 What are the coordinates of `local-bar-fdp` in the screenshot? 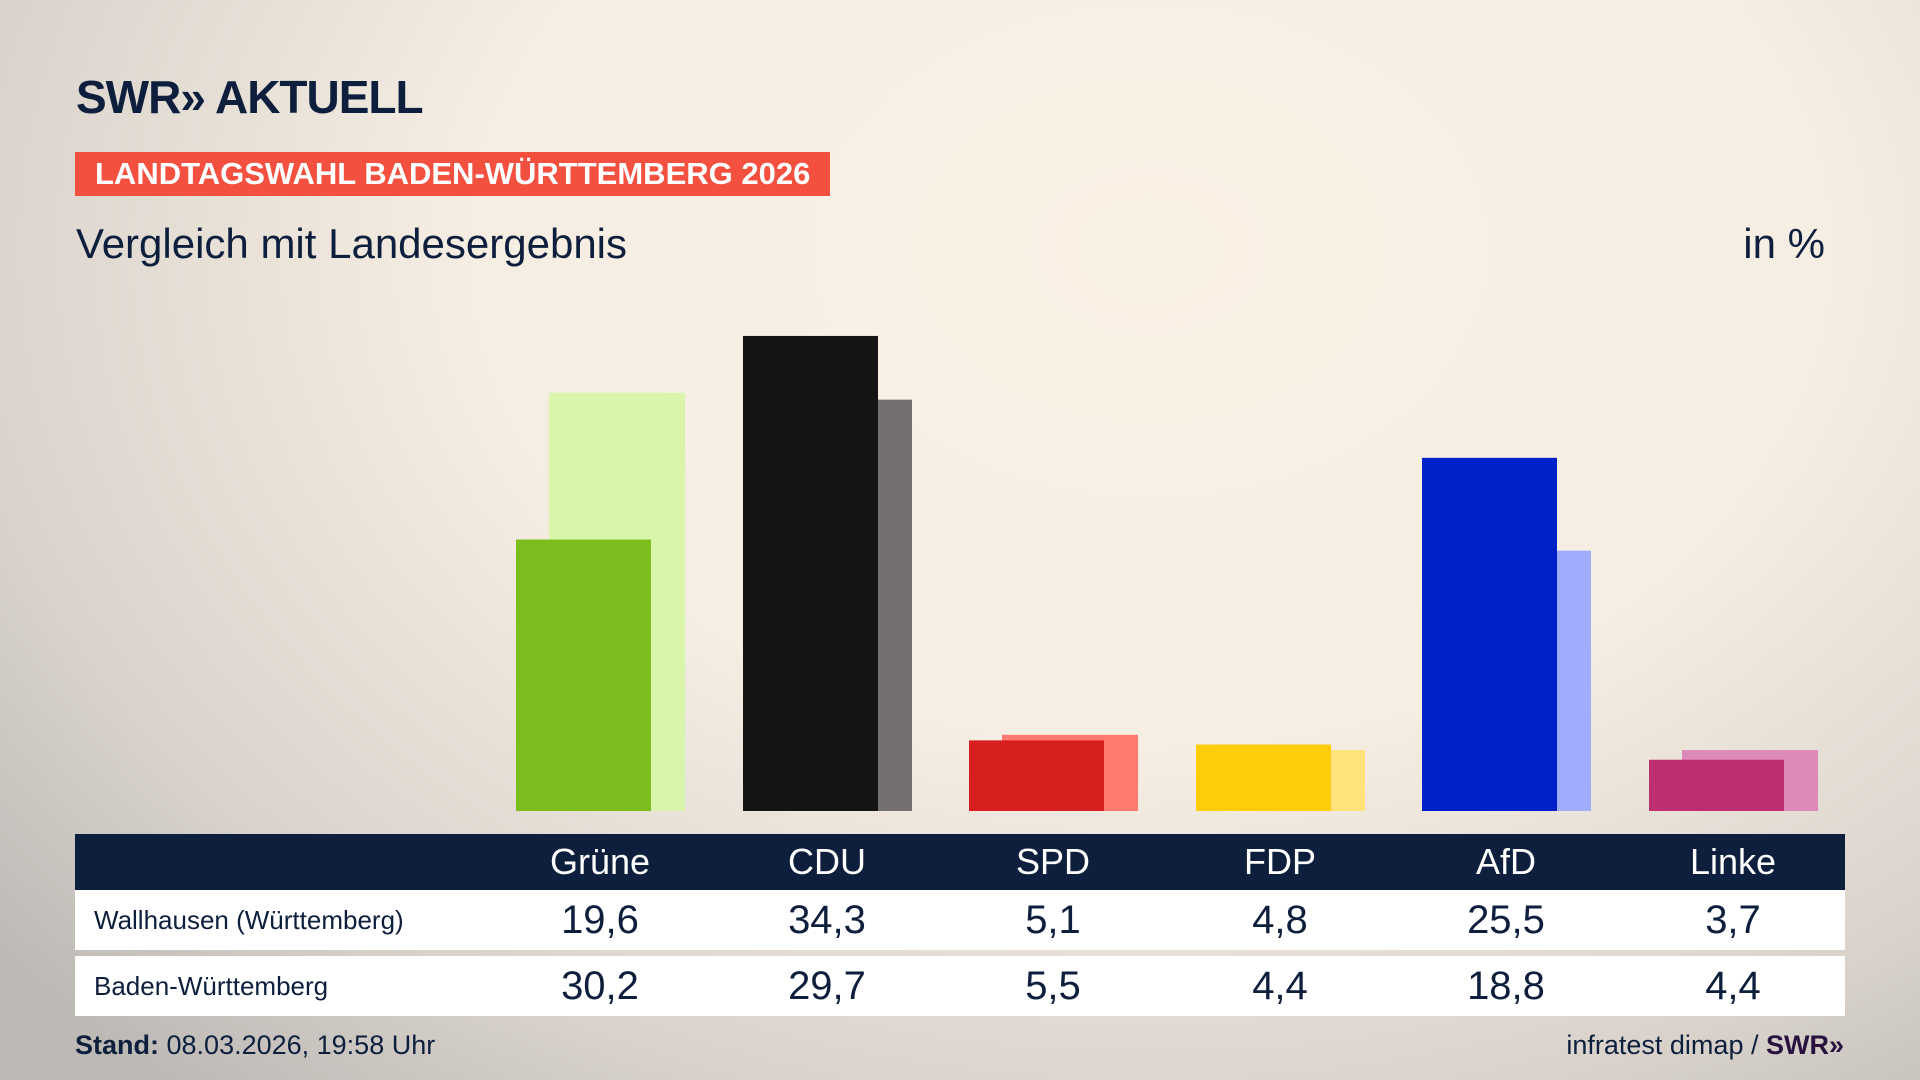 It's located at (1263, 777).